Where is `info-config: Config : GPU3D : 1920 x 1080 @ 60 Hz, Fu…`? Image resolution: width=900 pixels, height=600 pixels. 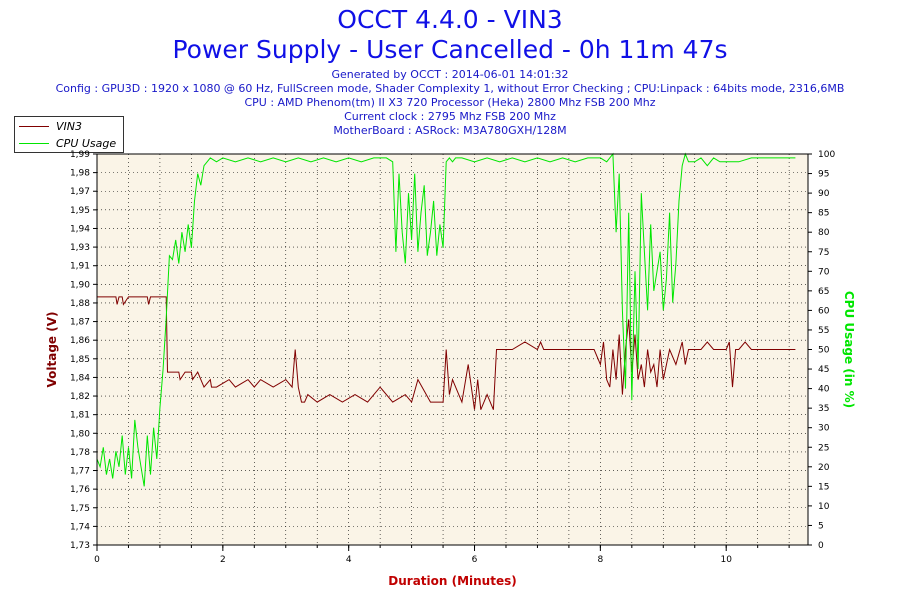 info-config: Config : GPU3D : 1920 x 1080 @ 60 Hz, Fu… is located at coordinates (450, 88).